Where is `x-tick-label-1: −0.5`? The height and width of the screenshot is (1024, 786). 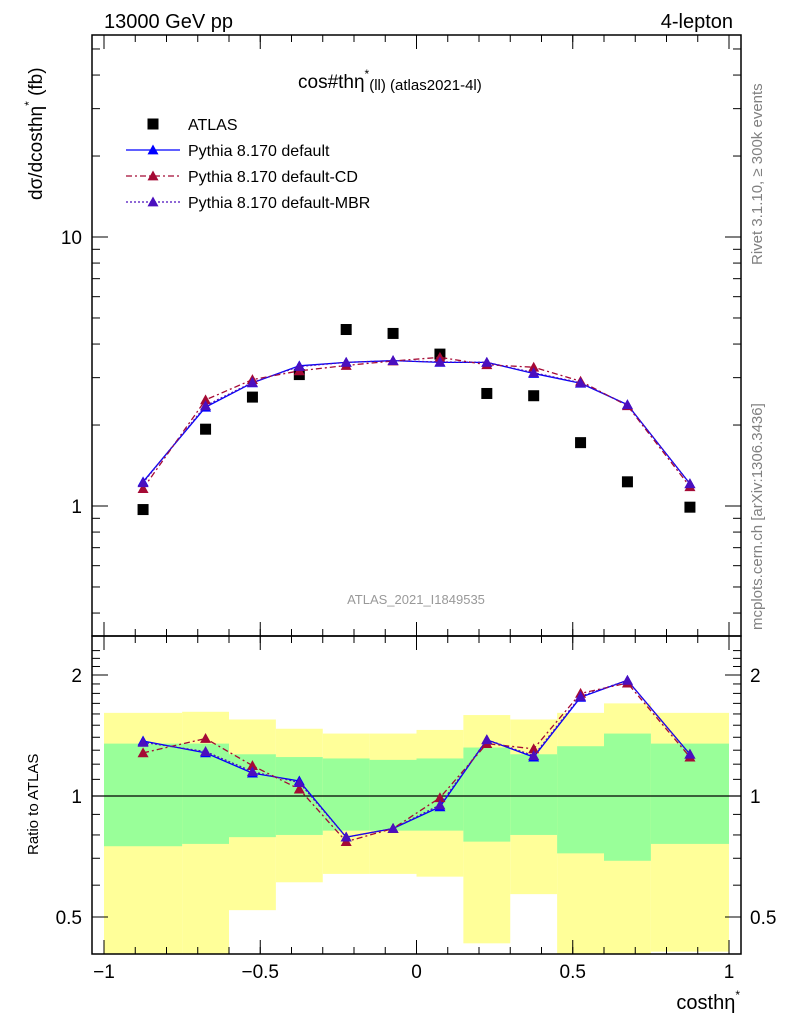
x-tick-label-1: −0.5 is located at coordinates (260, 972).